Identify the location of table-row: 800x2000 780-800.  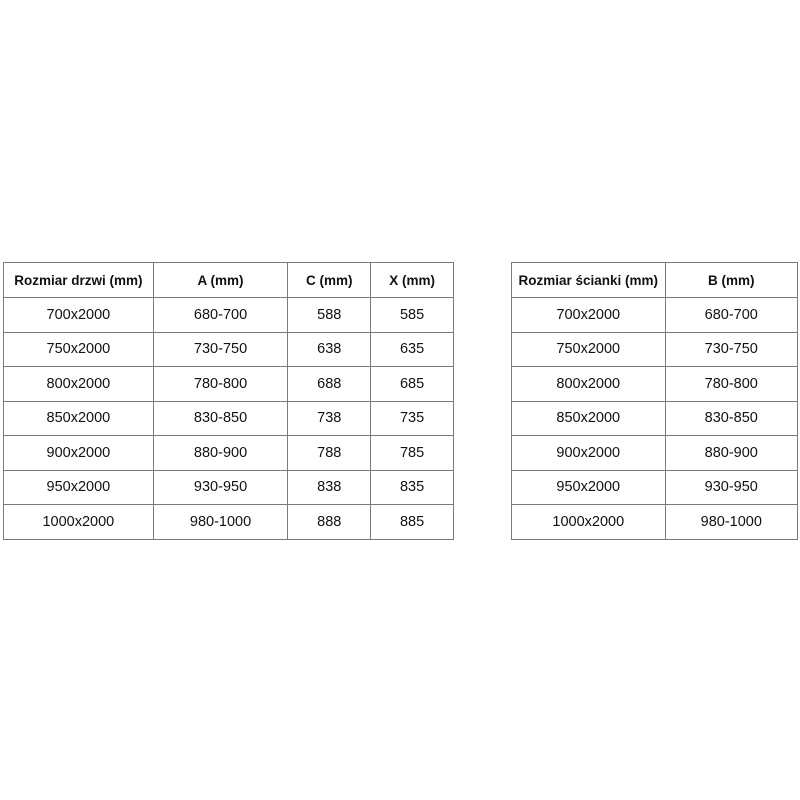
(655, 384).